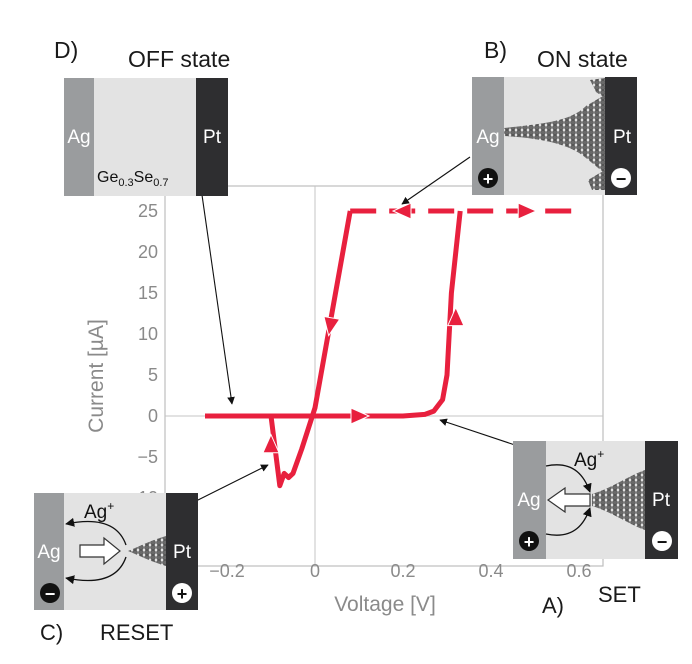  Describe the element at coordinates (401, 211) in the screenshot. I see `arrow-left-icon` at that location.